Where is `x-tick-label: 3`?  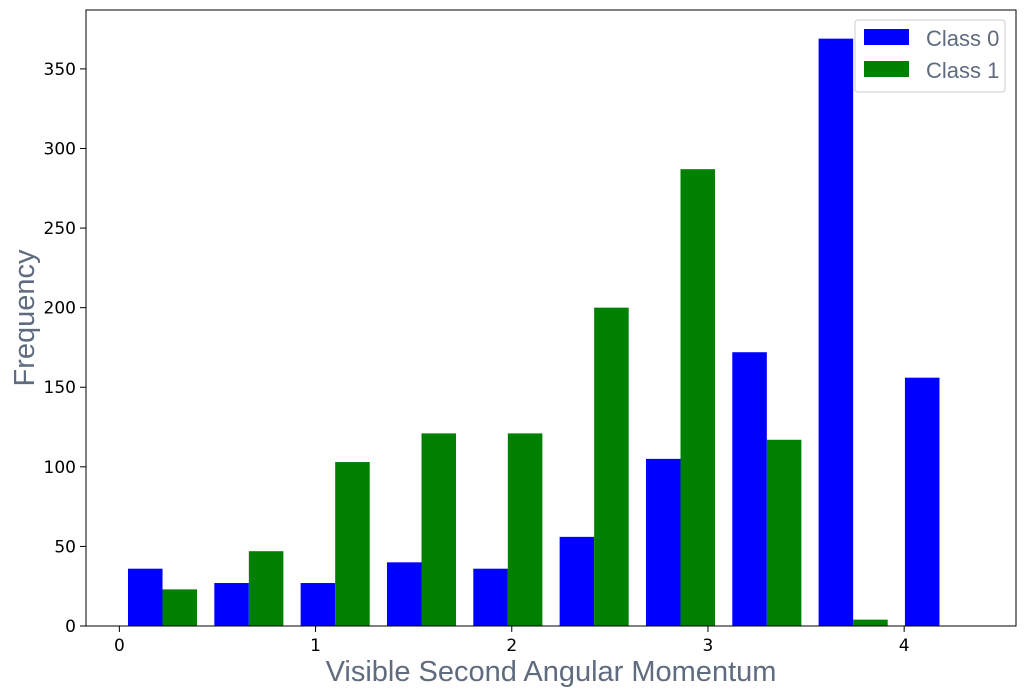
x-tick-label: 3 is located at coordinates (708, 646).